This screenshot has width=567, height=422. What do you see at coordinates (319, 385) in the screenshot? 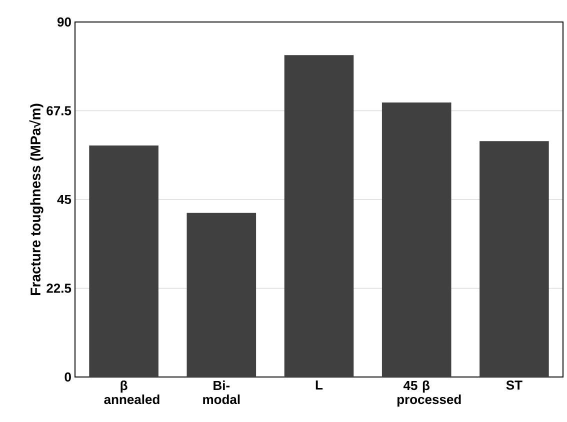
I see `x-tick-label: L` at bounding box center [319, 385].